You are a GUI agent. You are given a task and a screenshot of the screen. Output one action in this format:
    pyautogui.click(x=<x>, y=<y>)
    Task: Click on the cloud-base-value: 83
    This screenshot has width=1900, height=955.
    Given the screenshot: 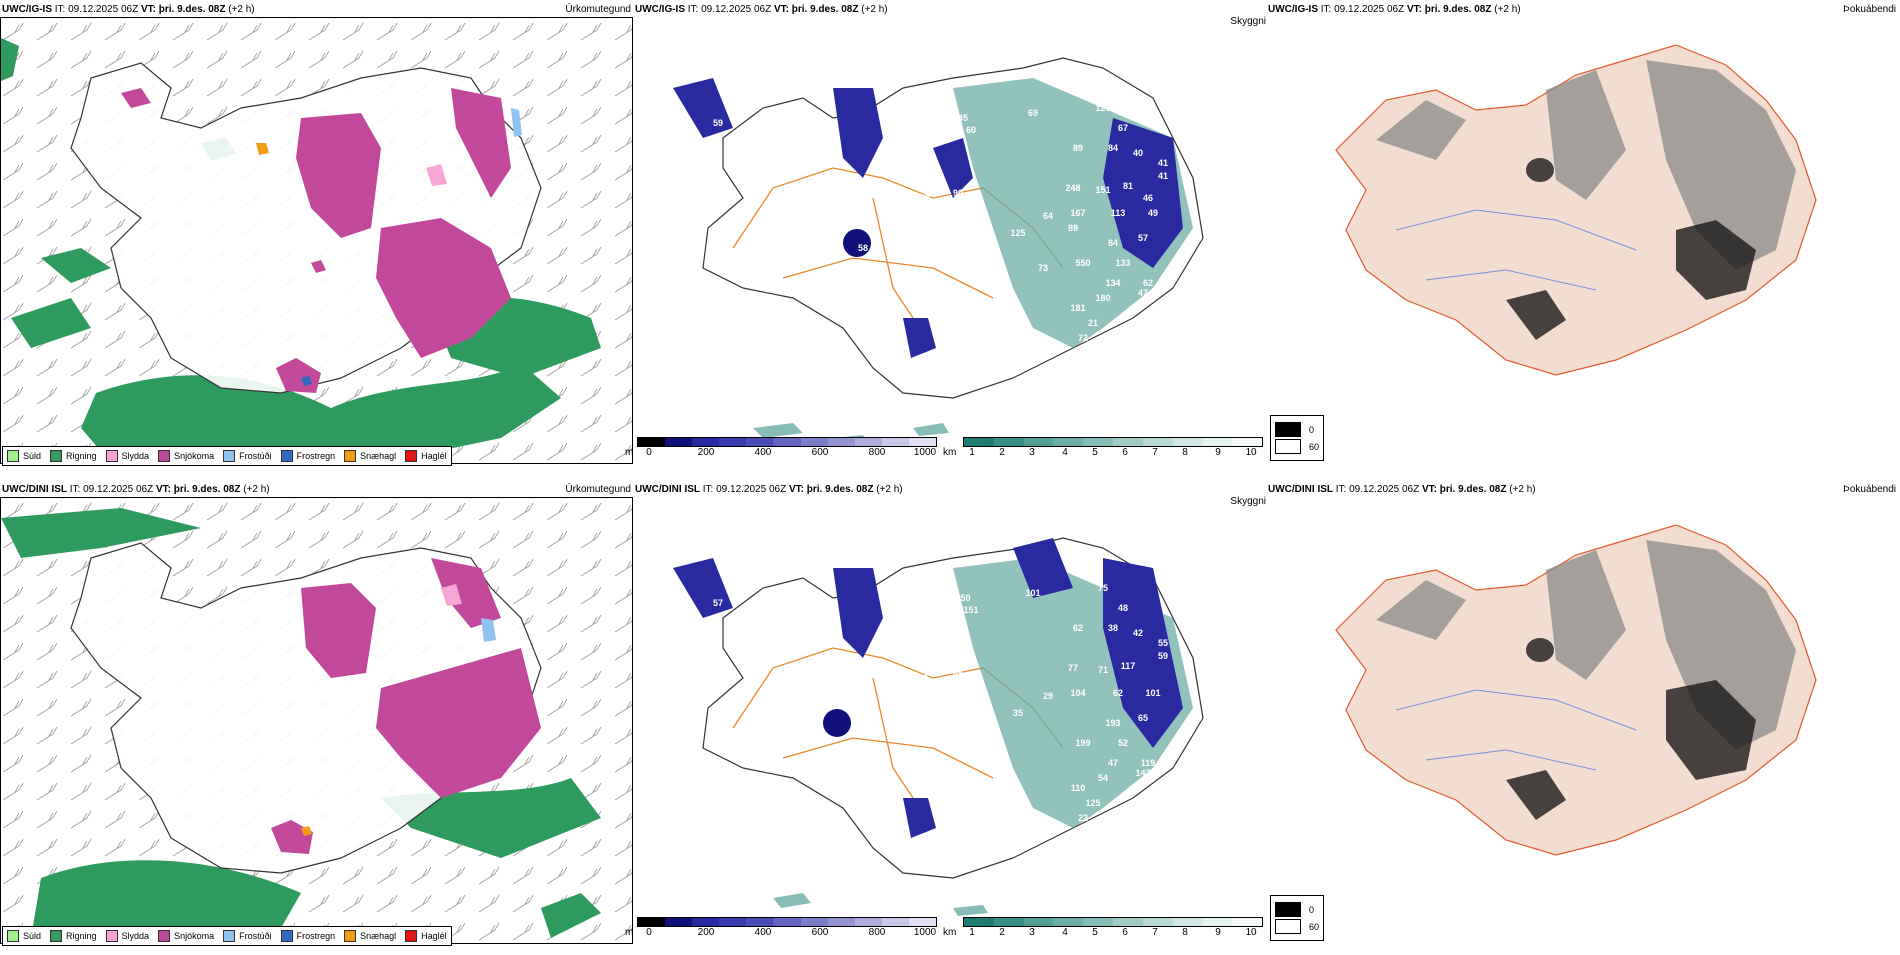 What is the action you would take?
    pyautogui.click(x=918, y=648)
    